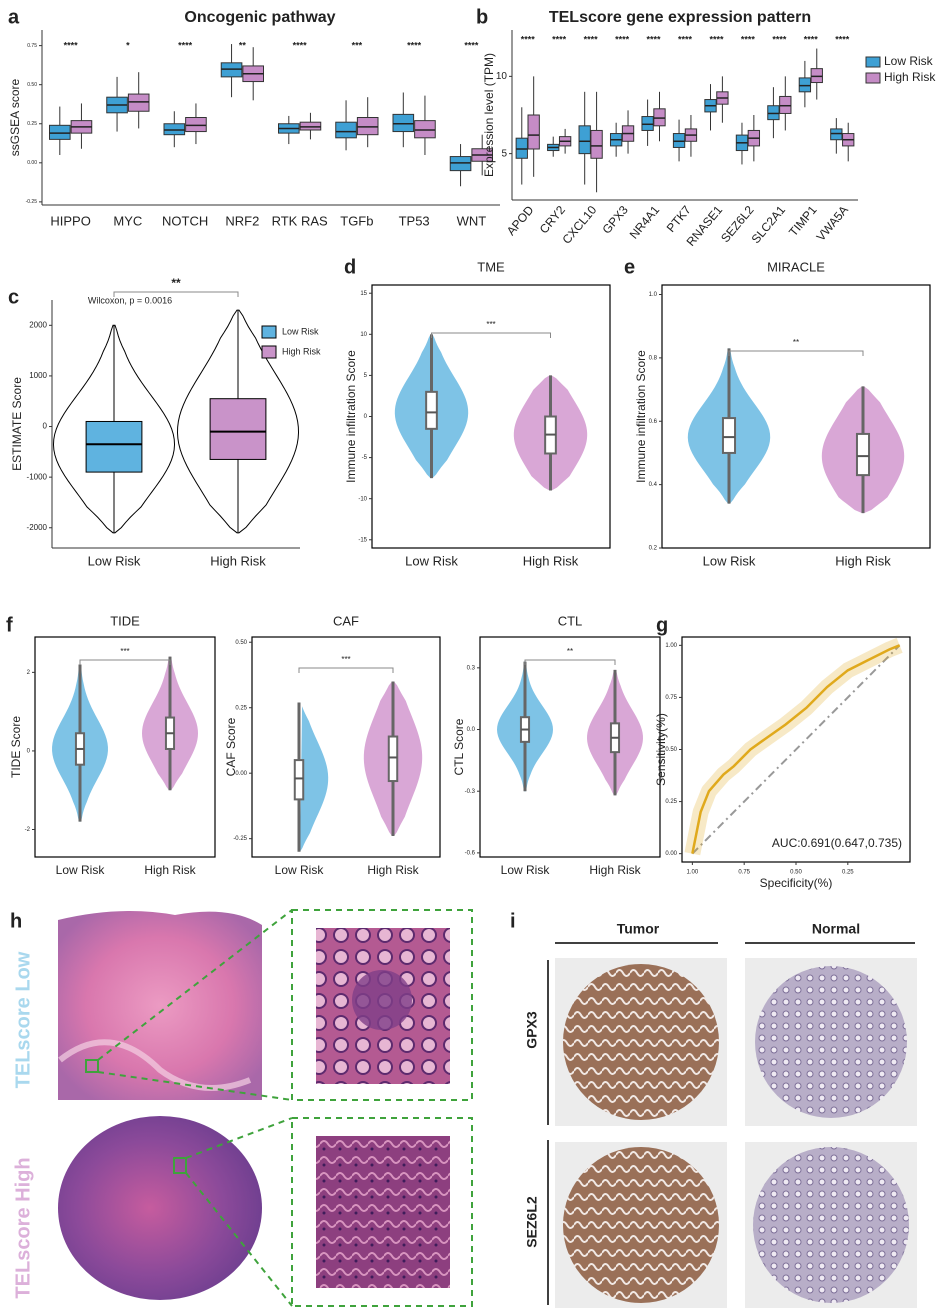 The image size is (948, 1314). Describe the element at coordinates (570, 620) in the screenshot. I see `chart-title: CTL` at that location.